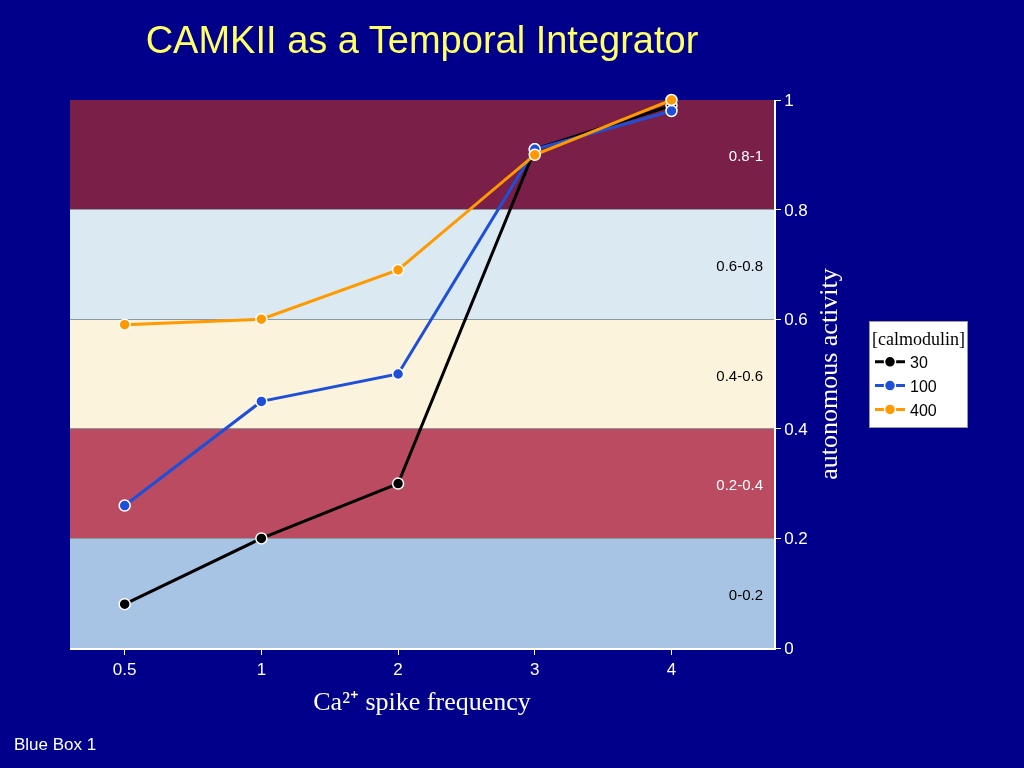  Describe the element at coordinates (535, 670) in the screenshot. I see `x-tick-label: 3` at that location.